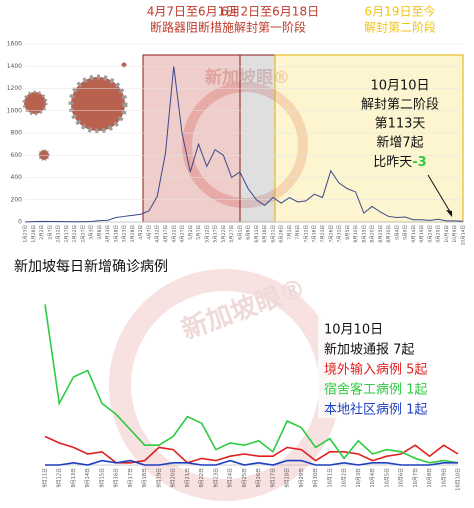 The image size is (474, 508). What do you see at coordinates (387, 478) in the screenshot?
I see `x-tick-label: 10月5日` at bounding box center [387, 478].